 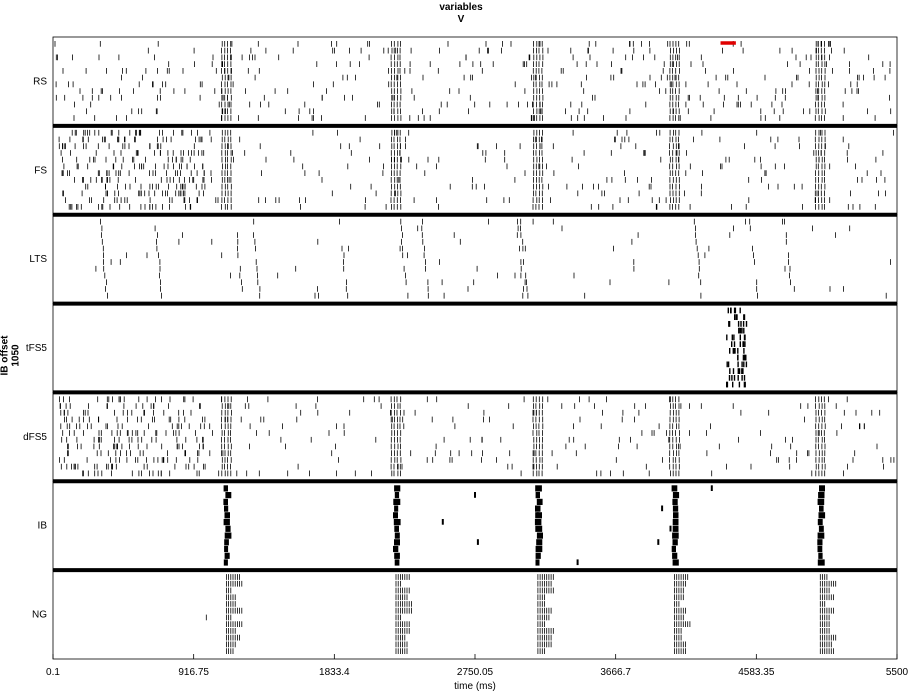 I want to click on x-tick-label: 0.1, so click(x=53, y=672).